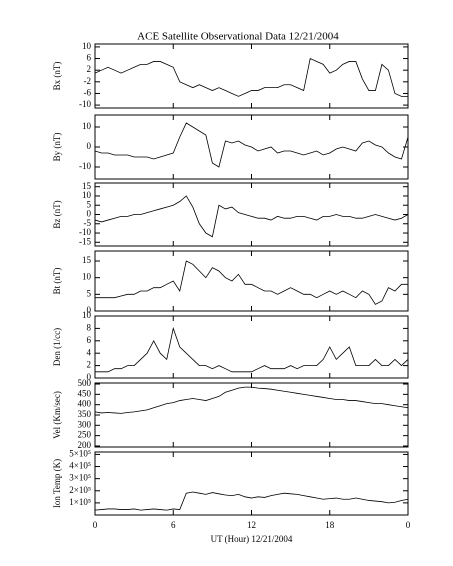 Image resolution: width=453 pixels, height=566 pixels. What do you see at coordinates (89, 327) in the screenshot?
I see `y-tick-label: 8` at bounding box center [89, 327].